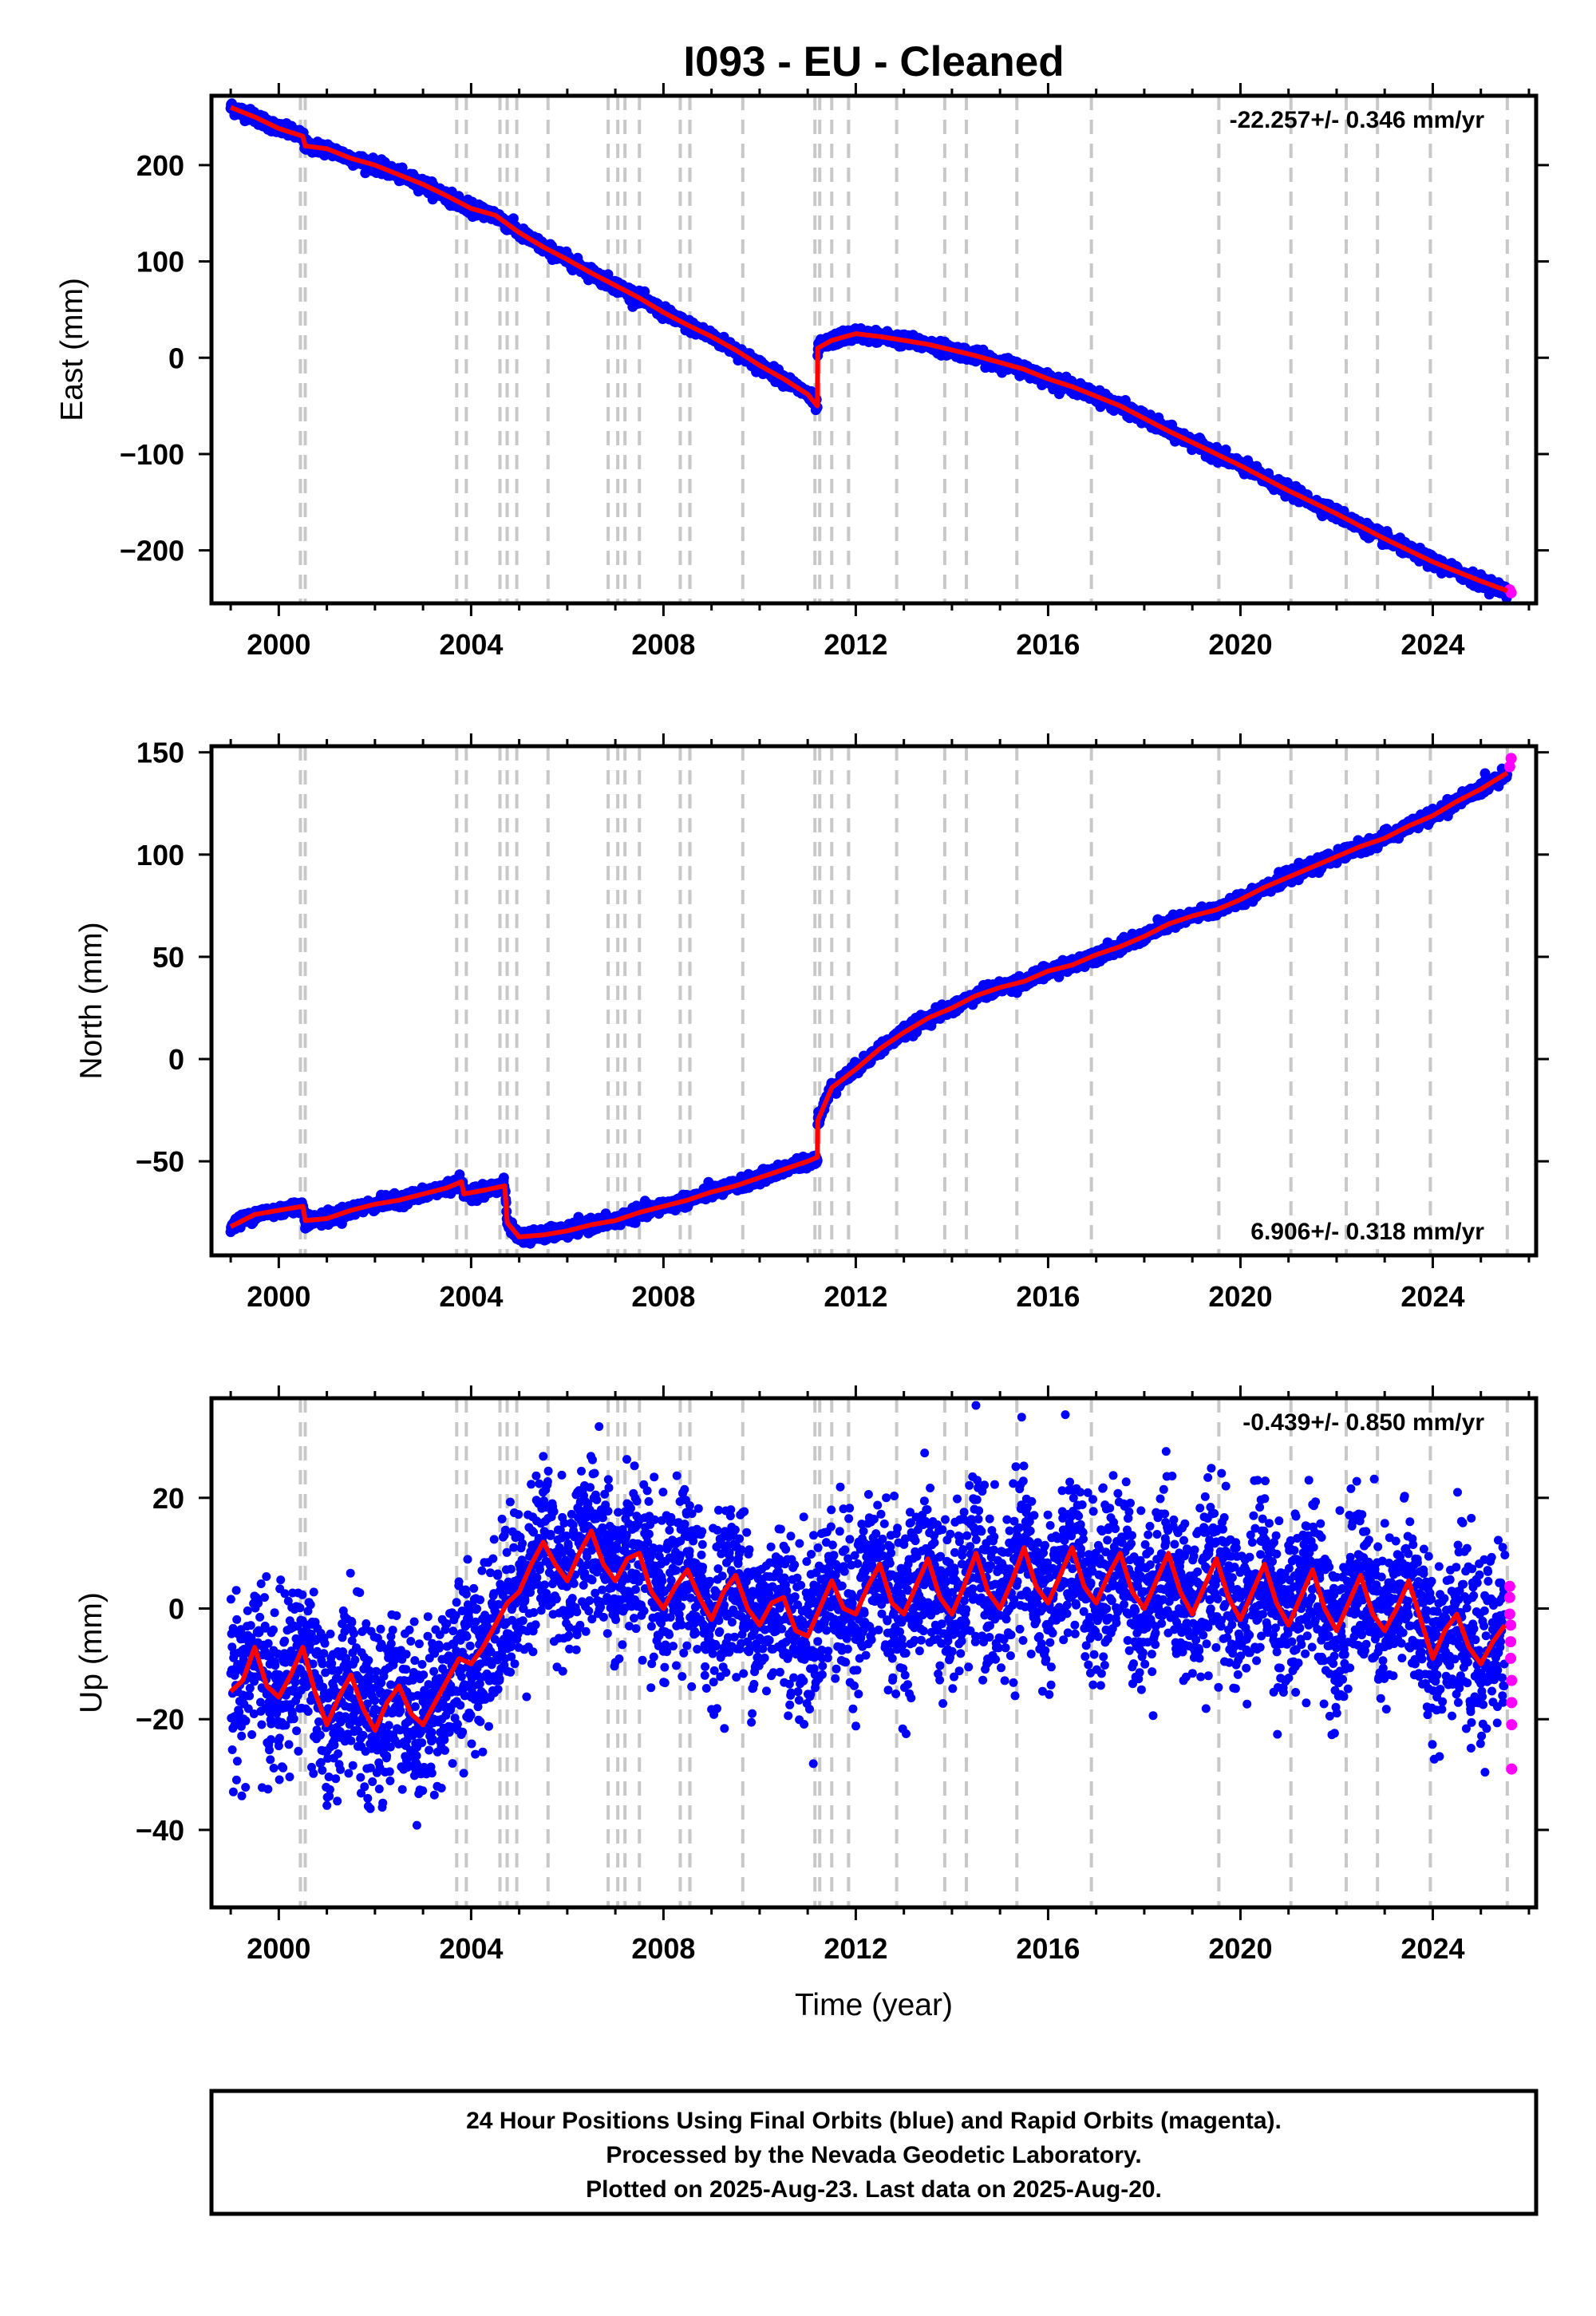 The height and width of the screenshot is (2316, 1596). What do you see at coordinates (152, 551) in the screenshot?
I see `y-tick-label: −200` at bounding box center [152, 551].